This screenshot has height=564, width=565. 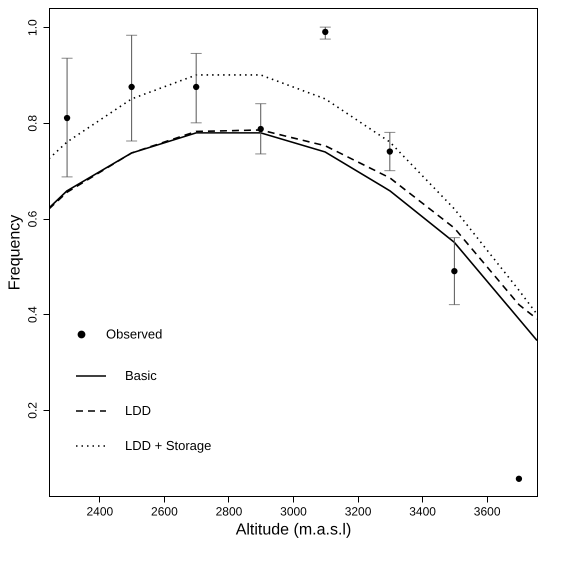 I want to click on x-tick-label: 3000, so click(x=294, y=511).